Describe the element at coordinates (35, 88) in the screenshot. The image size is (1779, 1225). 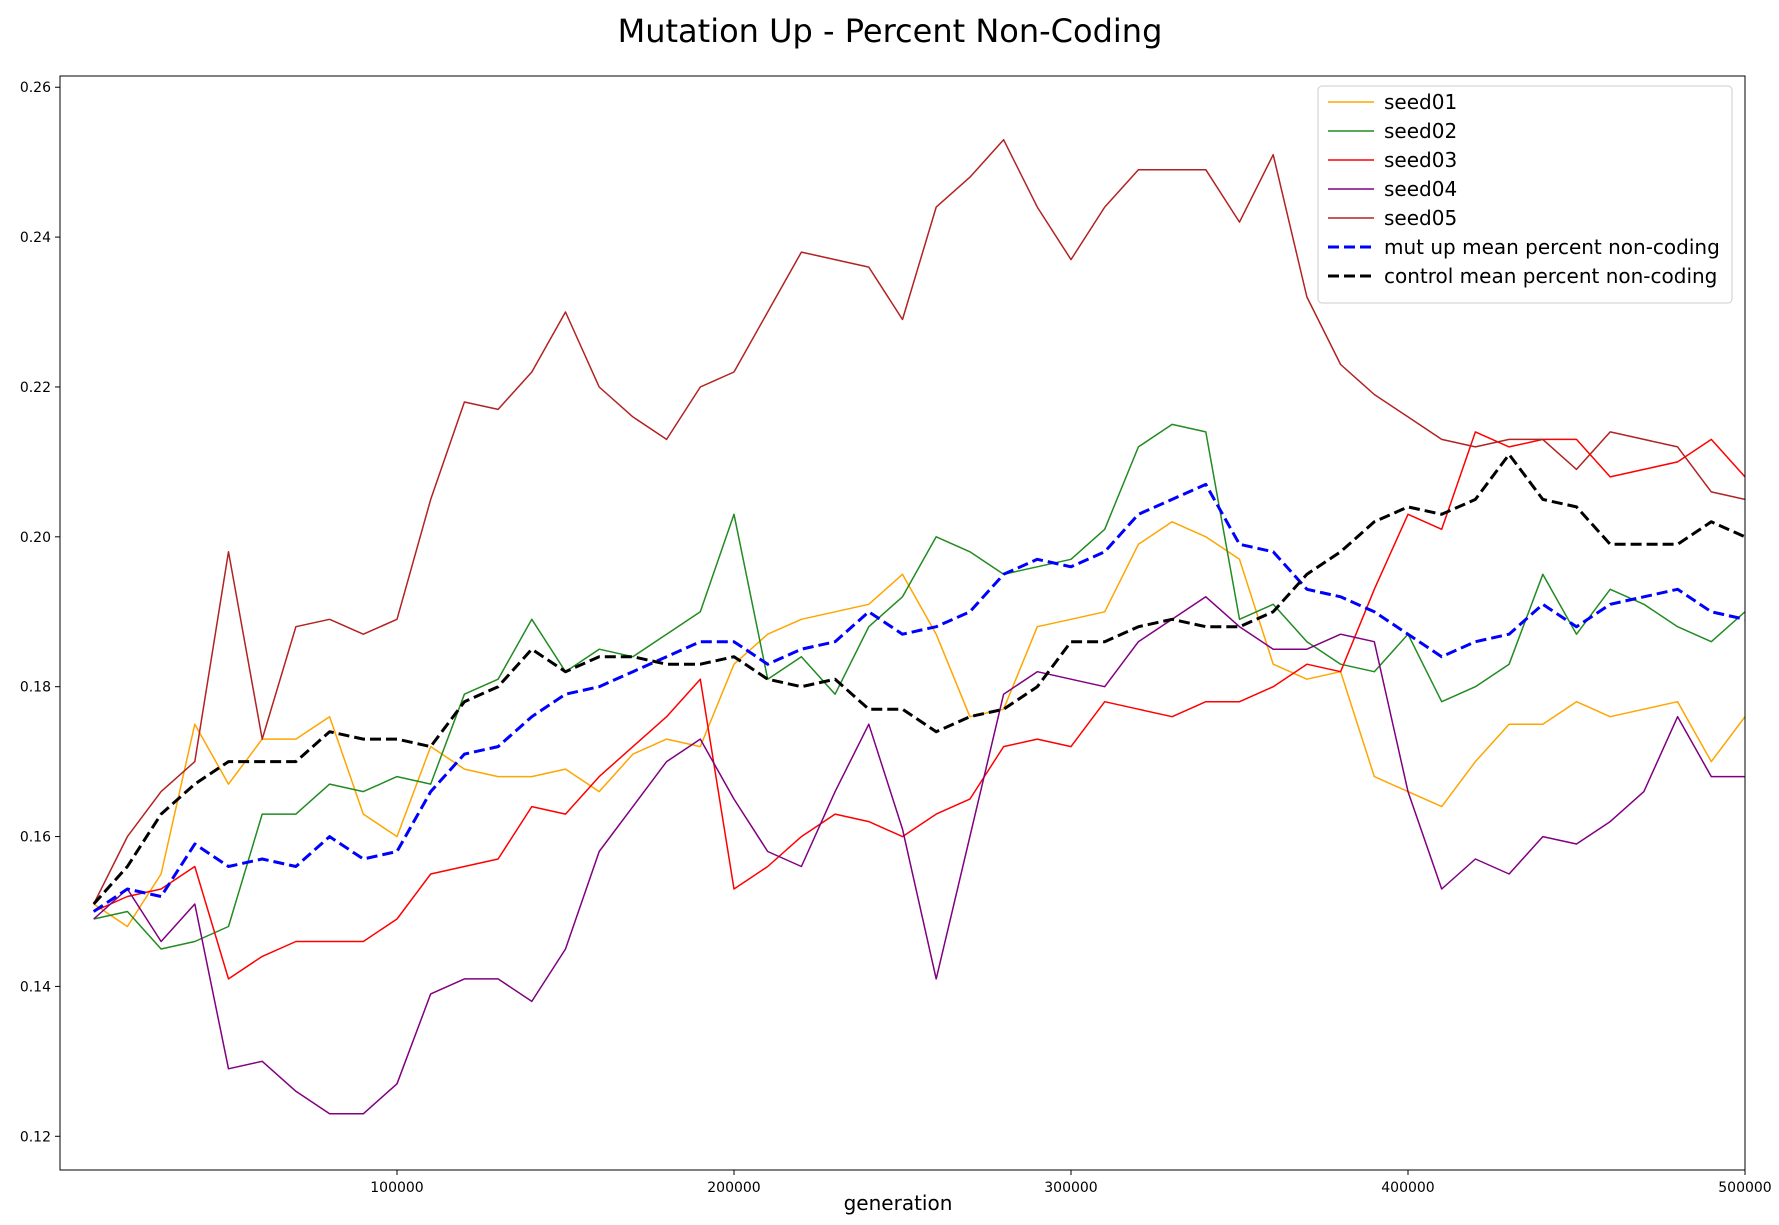
I see `y-tick-label: 0.26` at that location.